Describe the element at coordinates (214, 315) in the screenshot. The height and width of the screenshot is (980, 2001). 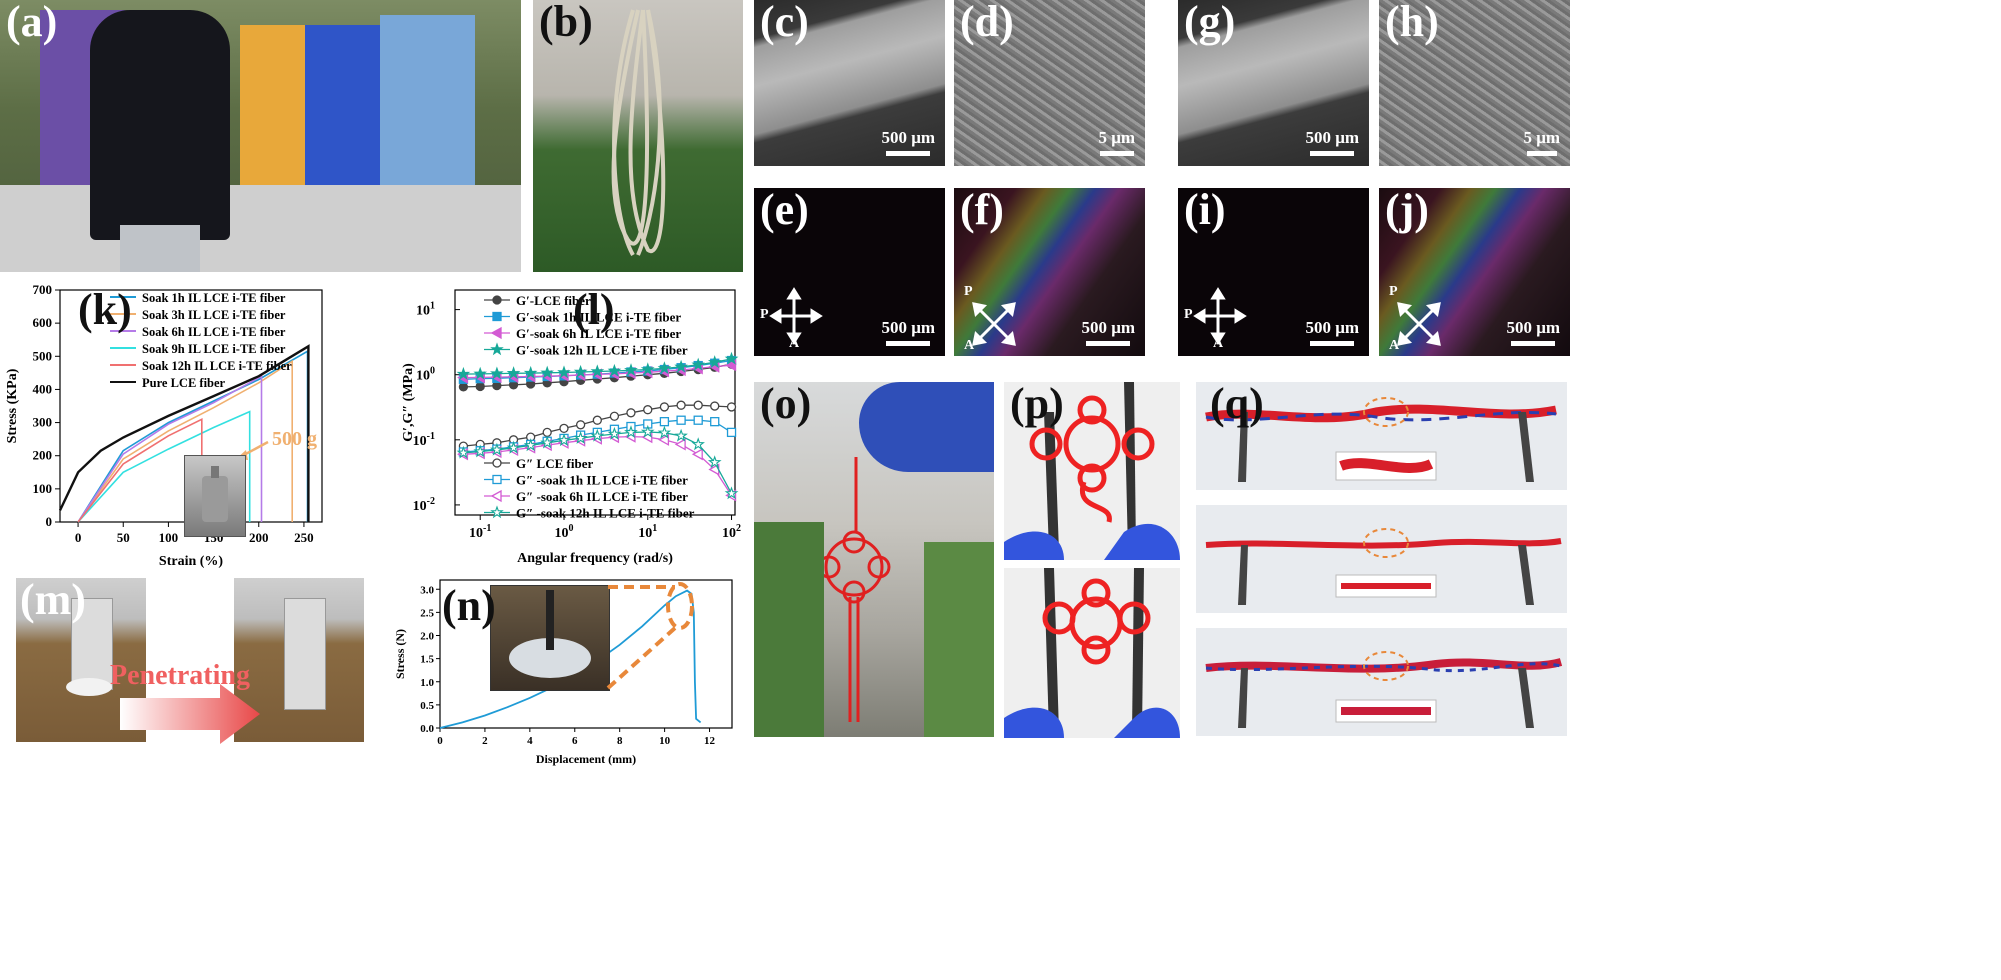
I see `chart-k-legend-label: Soak 3h IL LCE i-TE fiber` at that location.